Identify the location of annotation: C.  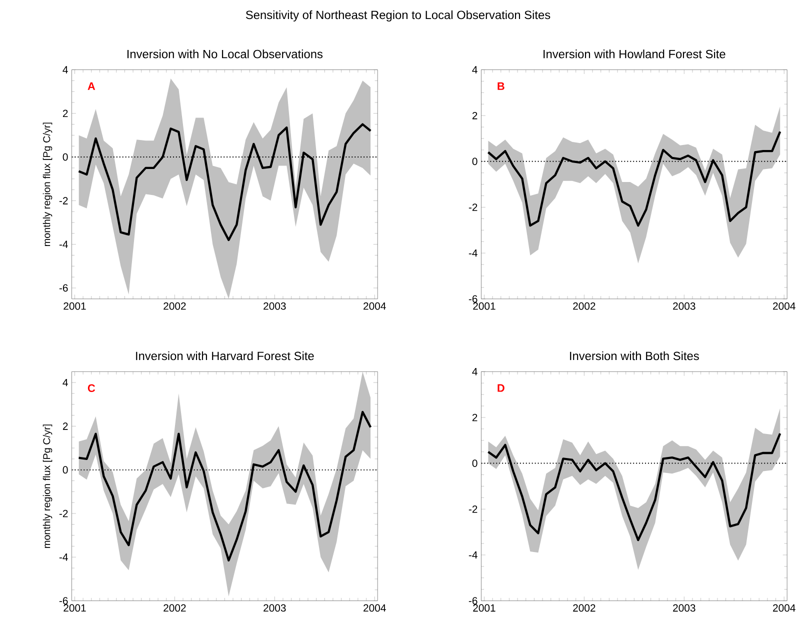
(92, 388).